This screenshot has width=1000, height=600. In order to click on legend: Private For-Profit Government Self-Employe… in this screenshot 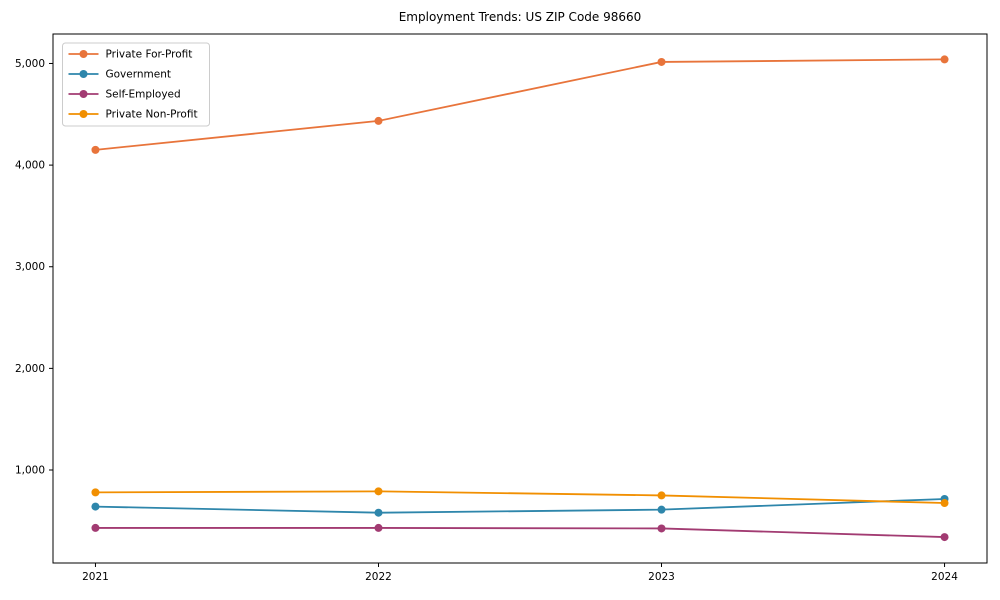, I will do `click(136, 84)`.